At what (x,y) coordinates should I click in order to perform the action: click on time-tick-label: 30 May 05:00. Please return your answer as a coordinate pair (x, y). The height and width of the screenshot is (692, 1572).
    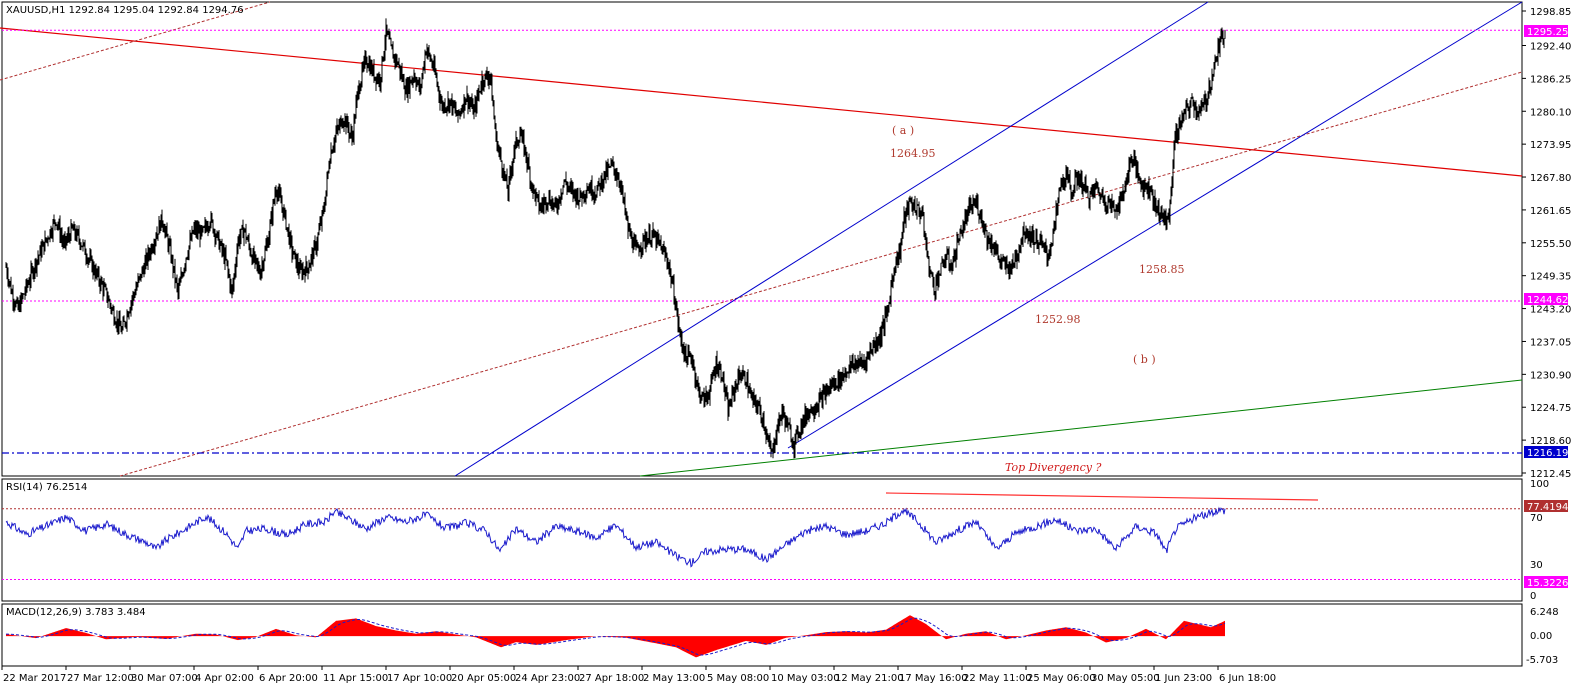
    Looking at the image, I should click on (1125, 678).